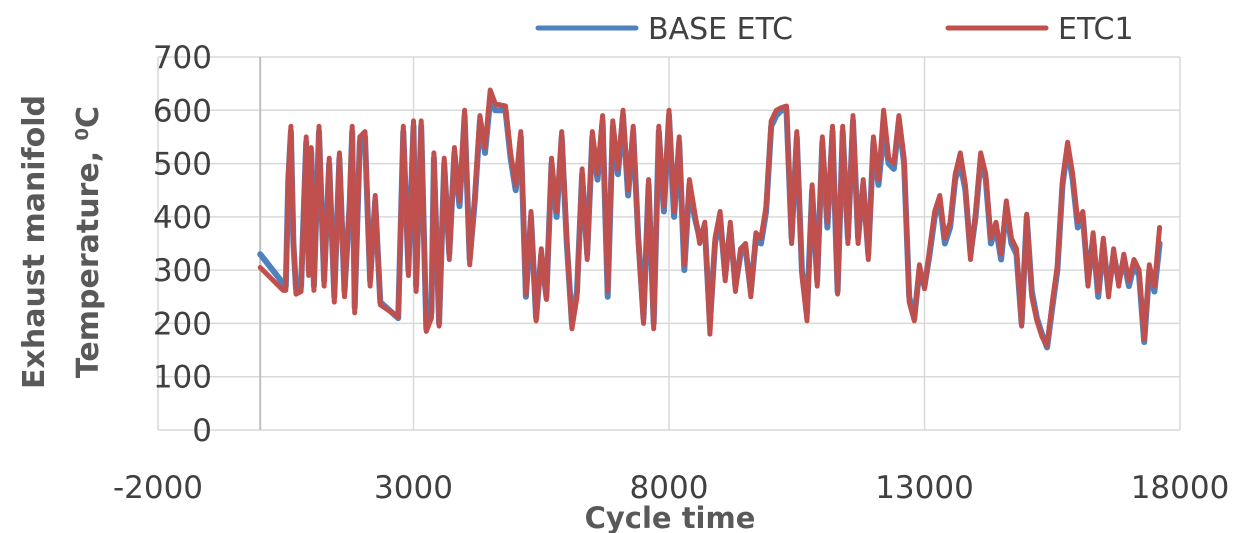  Describe the element at coordinates (61, 242) in the screenshot. I see `y-axis-title: Exhaust manifold Temperature, 0C` at that location.